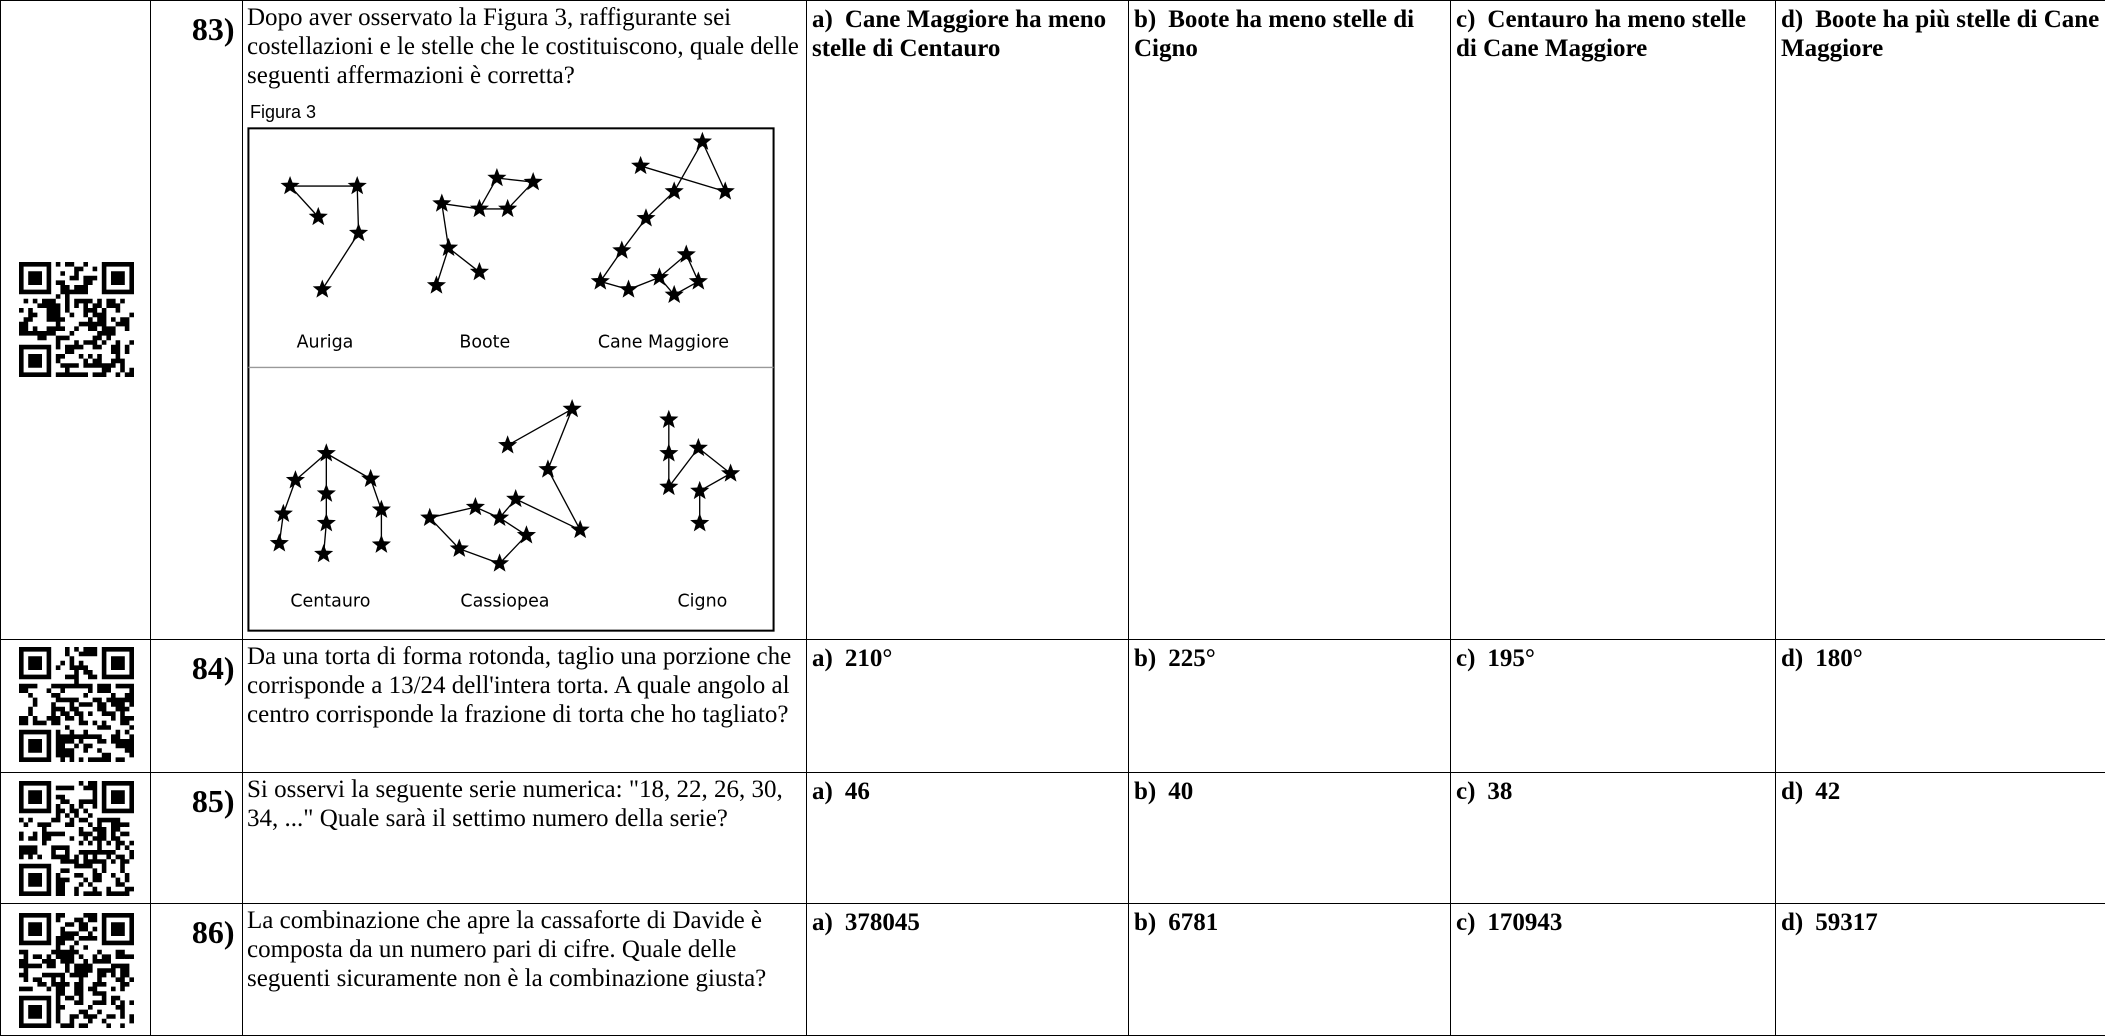 This screenshot has width=2105, height=1036. What do you see at coordinates (1274, 34) in the screenshot?
I see `option-text: Boote ha meno stelle di Cigno` at bounding box center [1274, 34].